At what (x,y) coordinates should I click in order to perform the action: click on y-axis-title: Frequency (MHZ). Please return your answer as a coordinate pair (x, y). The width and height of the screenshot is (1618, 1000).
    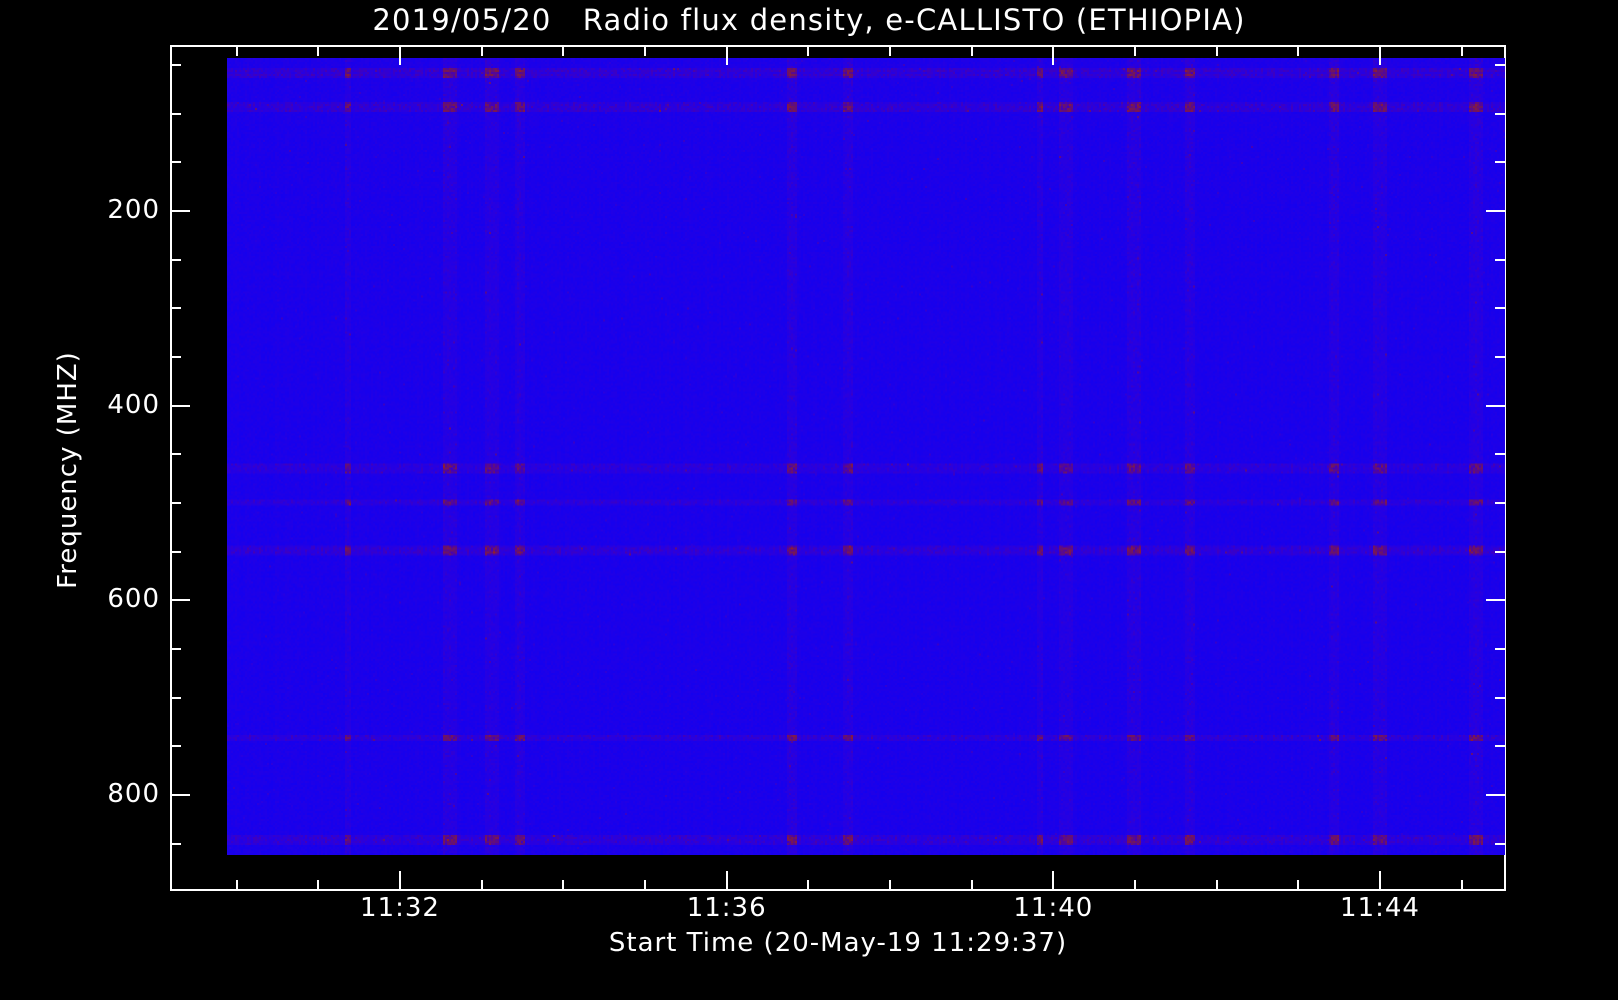
    Looking at the image, I should click on (68, 470).